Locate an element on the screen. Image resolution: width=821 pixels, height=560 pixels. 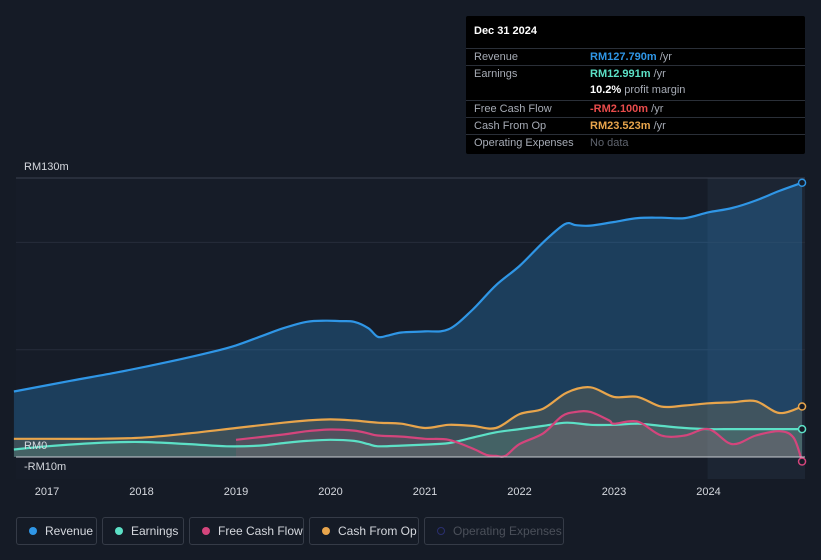
earnings-end-marker is located at coordinates (802, 429).